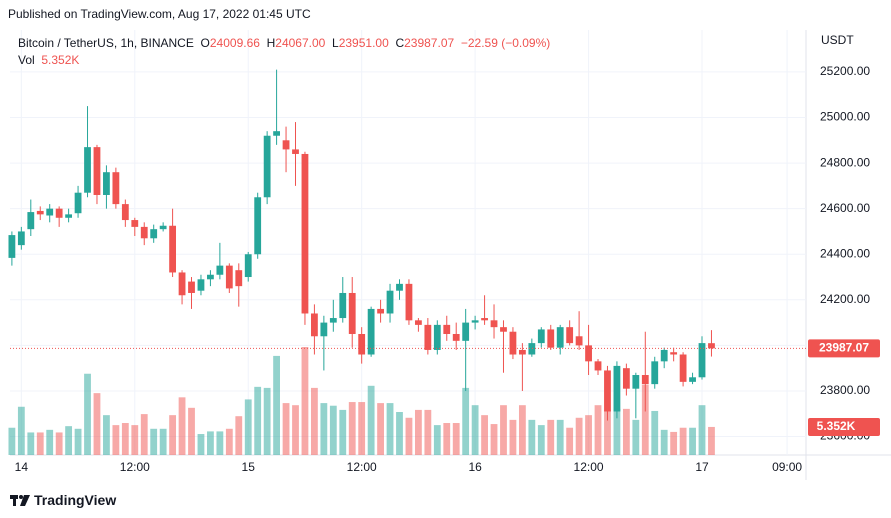 Image resolution: width=891 pixels, height=518 pixels. I want to click on vol-value: 5.352K, so click(60, 60).